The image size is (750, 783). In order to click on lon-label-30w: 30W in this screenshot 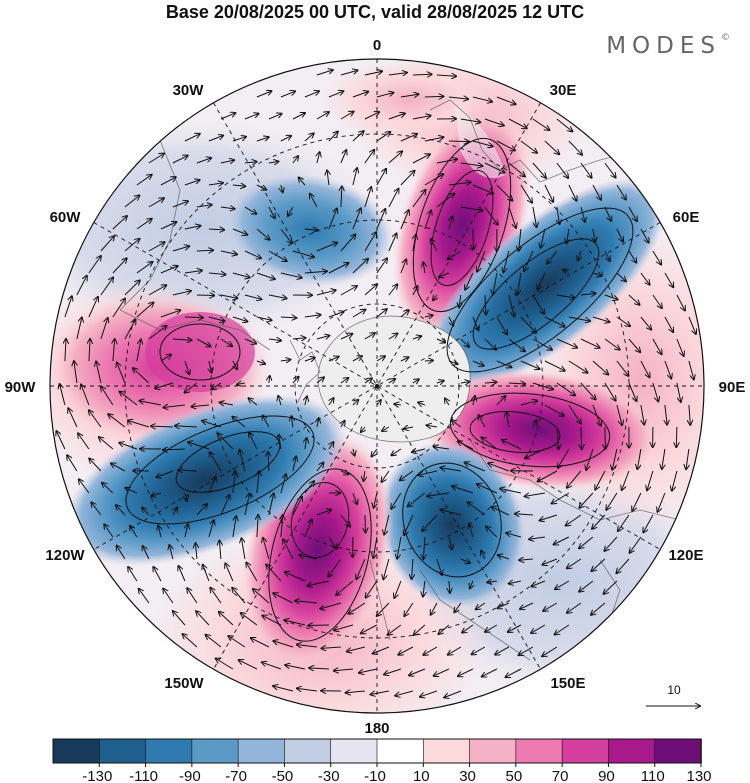, I will do `click(189, 90)`.